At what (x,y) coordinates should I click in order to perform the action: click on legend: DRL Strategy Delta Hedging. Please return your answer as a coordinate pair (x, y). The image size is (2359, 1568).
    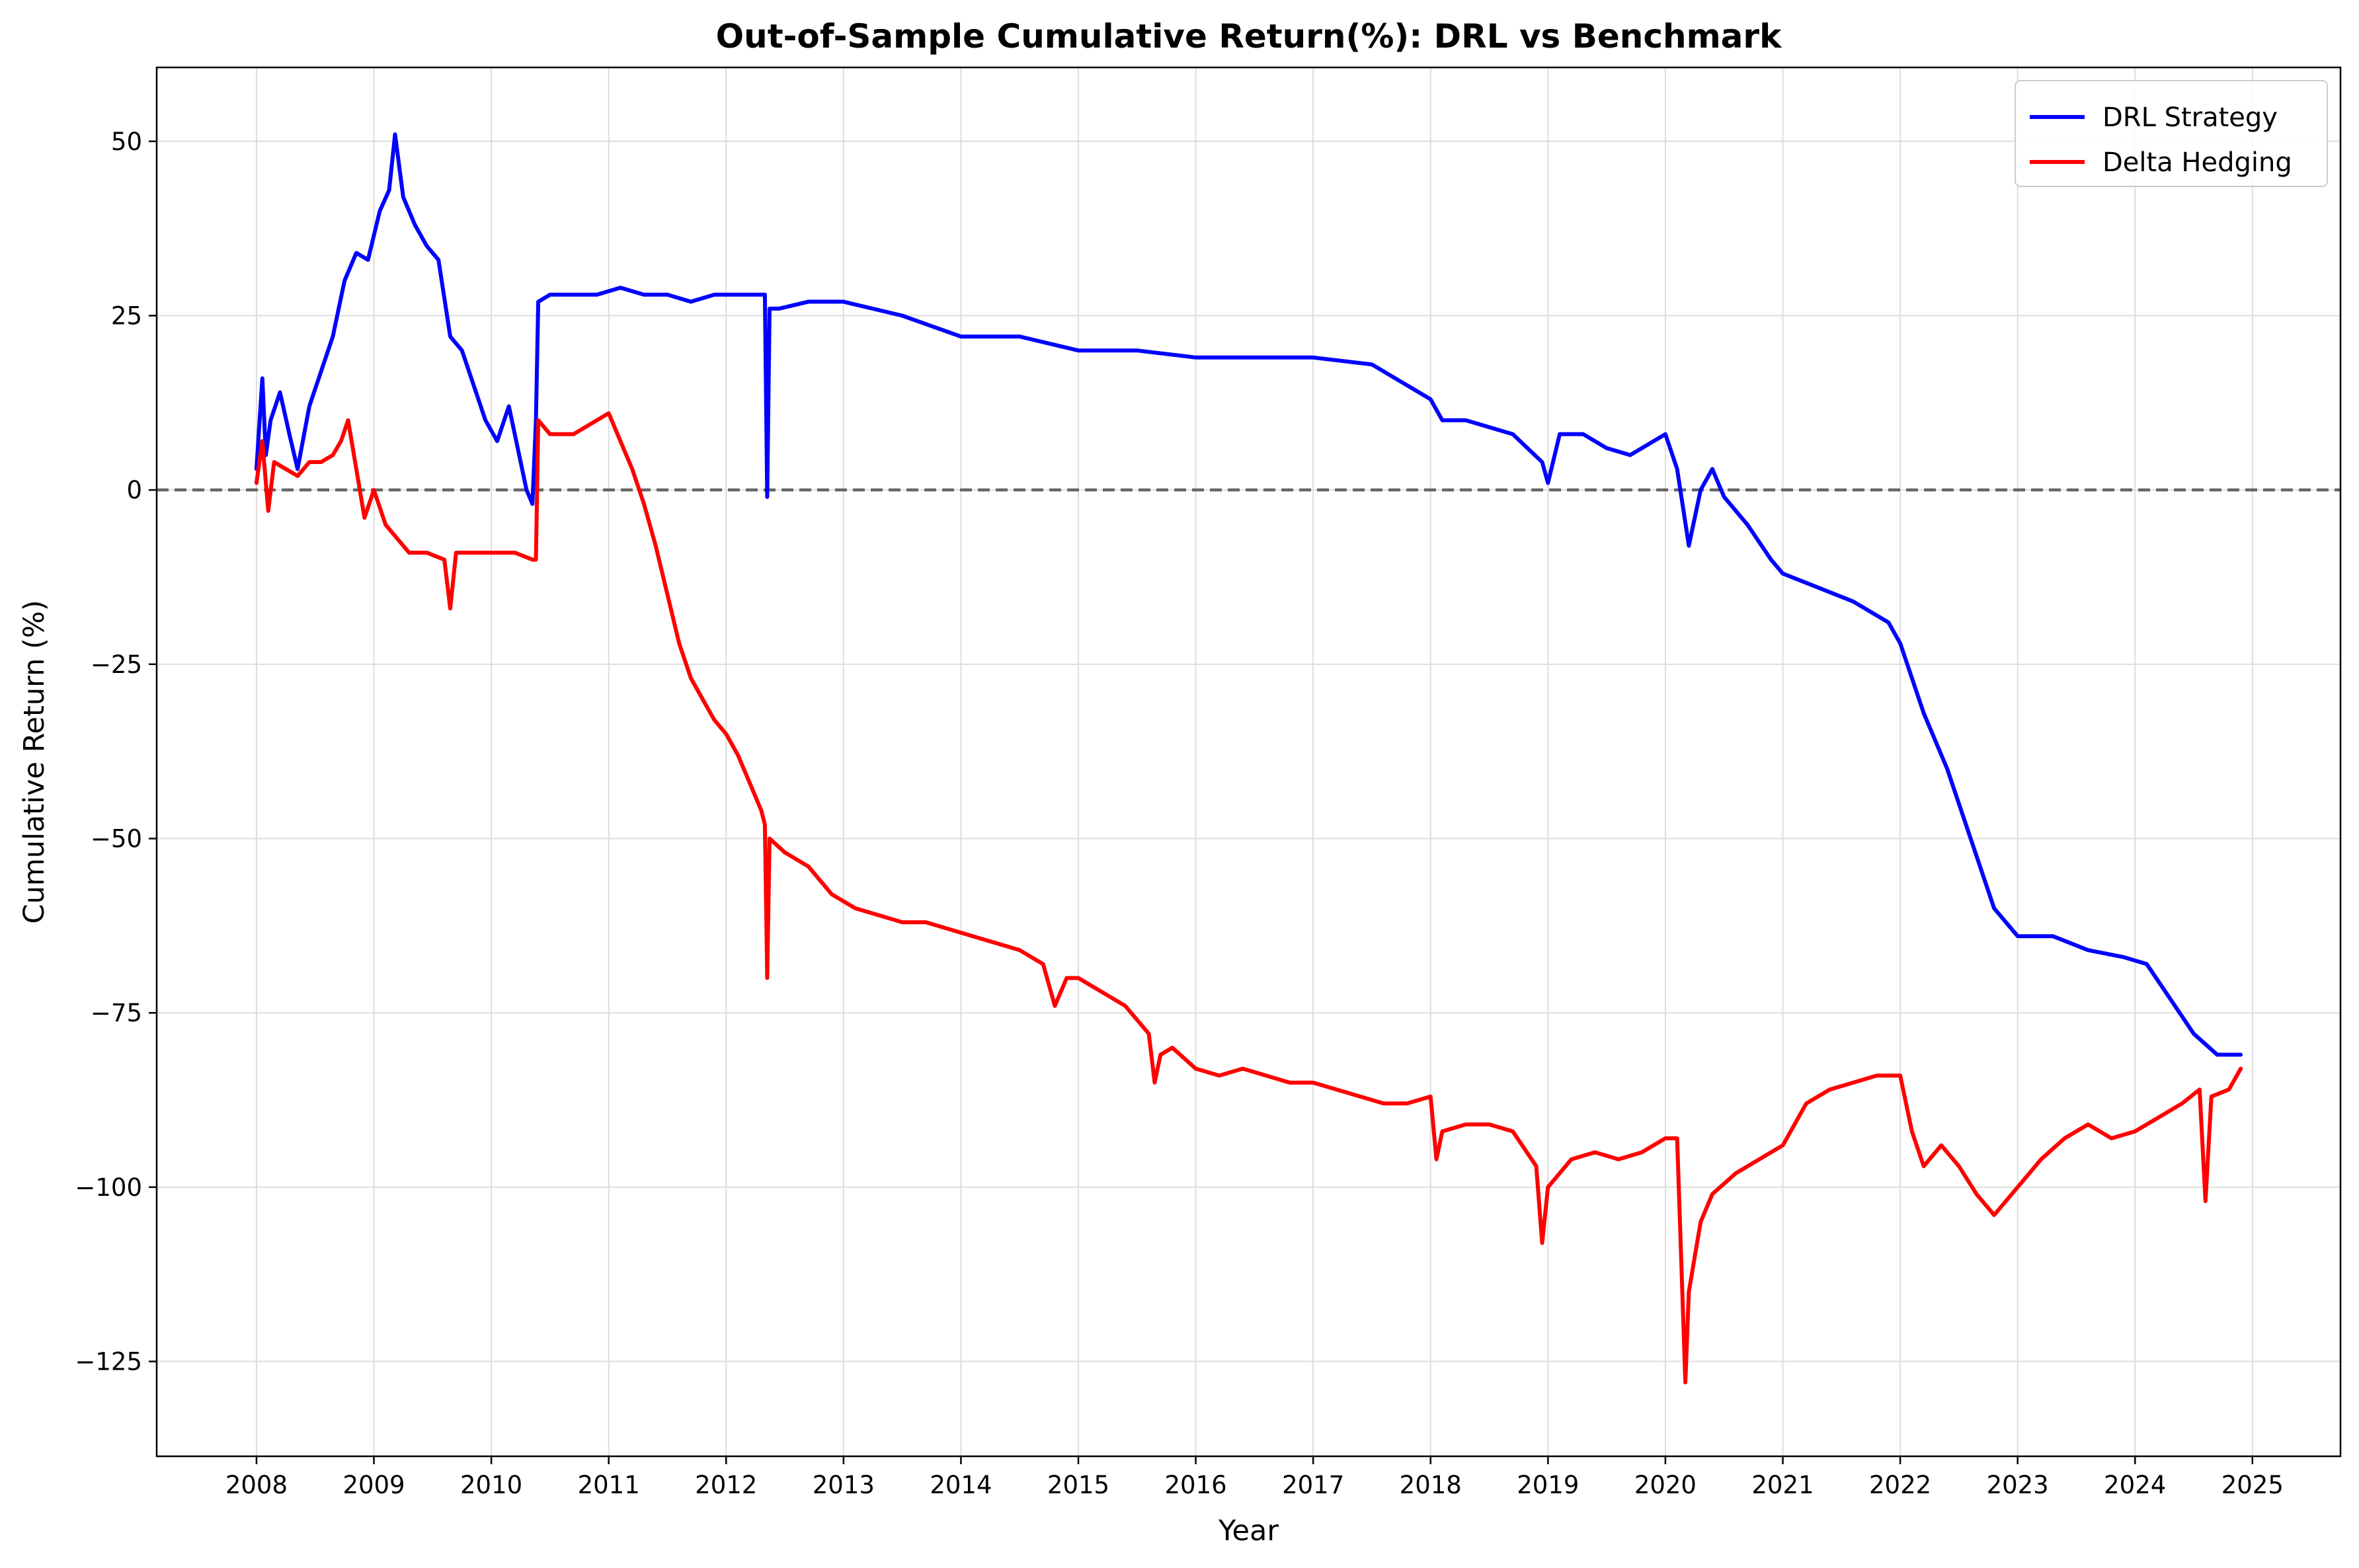
    Looking at the image, I should click on (2171, 133).